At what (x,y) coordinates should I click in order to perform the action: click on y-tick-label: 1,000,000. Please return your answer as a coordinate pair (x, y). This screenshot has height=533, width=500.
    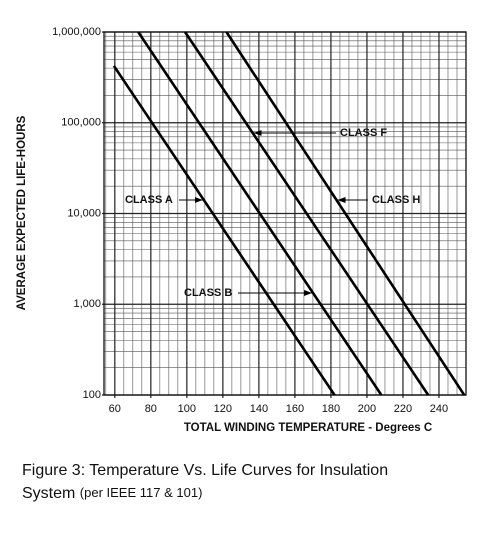
    Looking at the image, I should click on (76, 32).